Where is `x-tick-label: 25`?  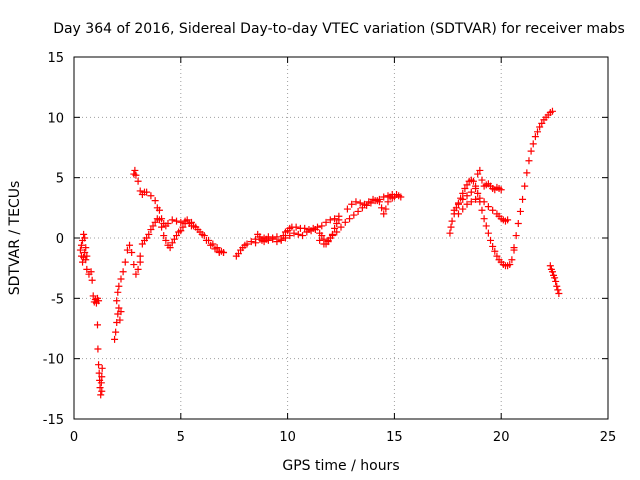 x-tick-label: 25 is located at coordinates (608, 437).